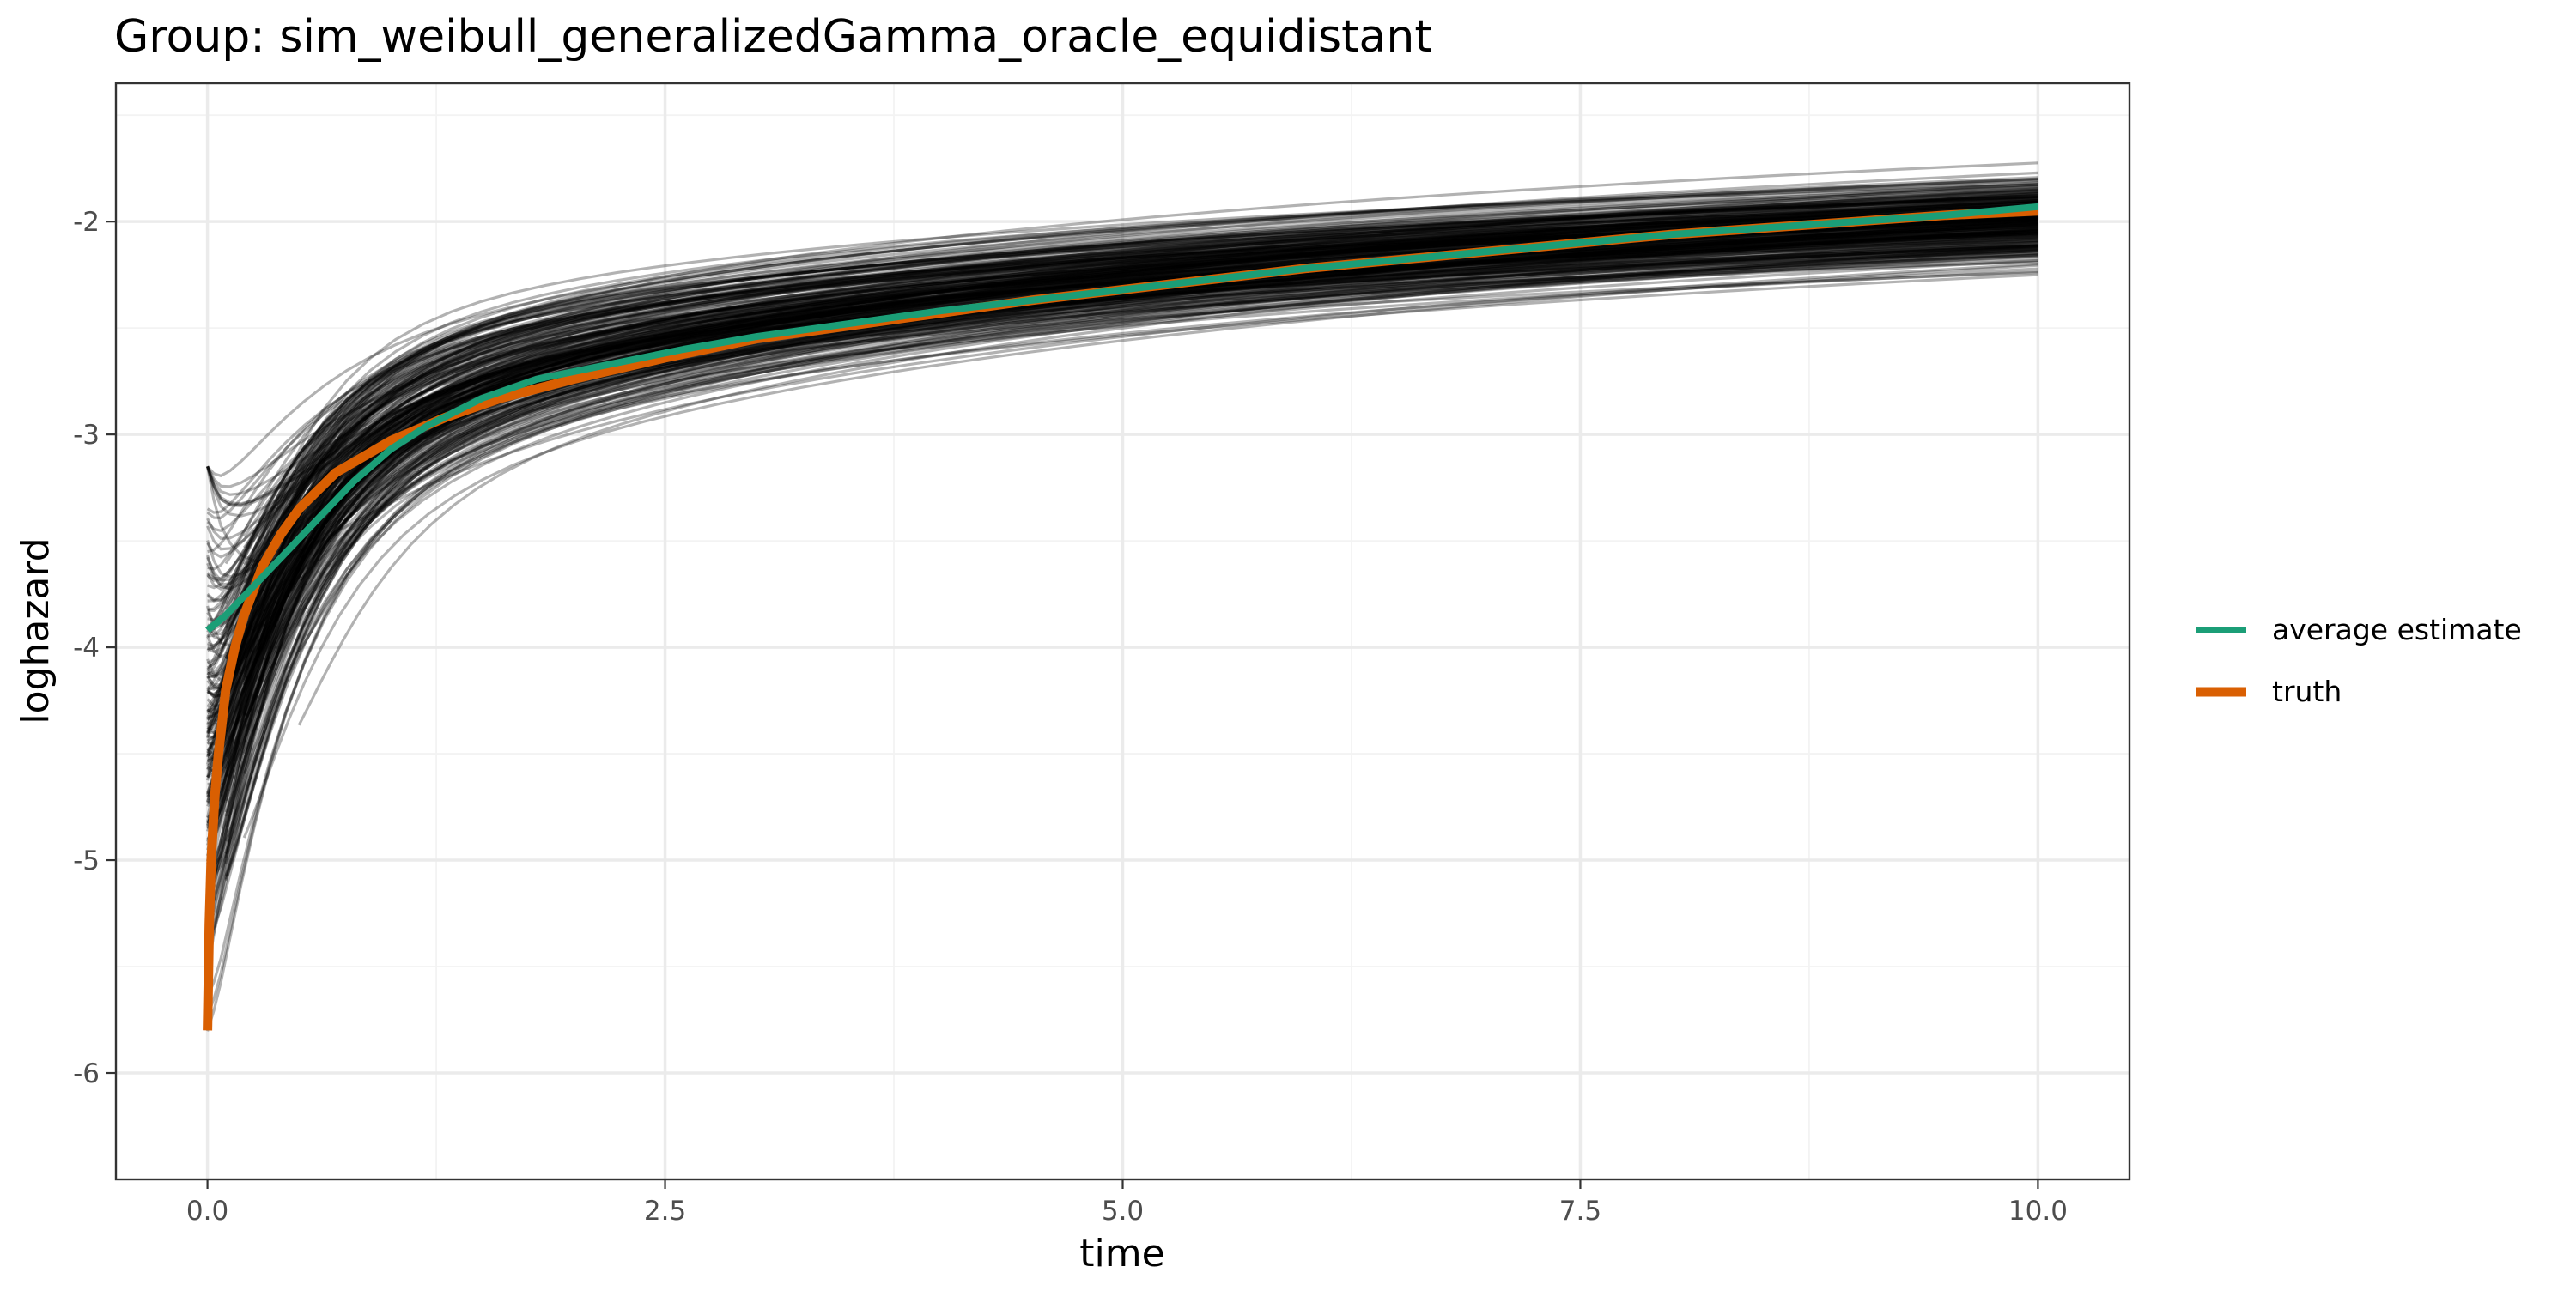  Describe the element at coordinates (207, 1211) in the screenshot. I see `x-tick-label: 0.0` at that location.